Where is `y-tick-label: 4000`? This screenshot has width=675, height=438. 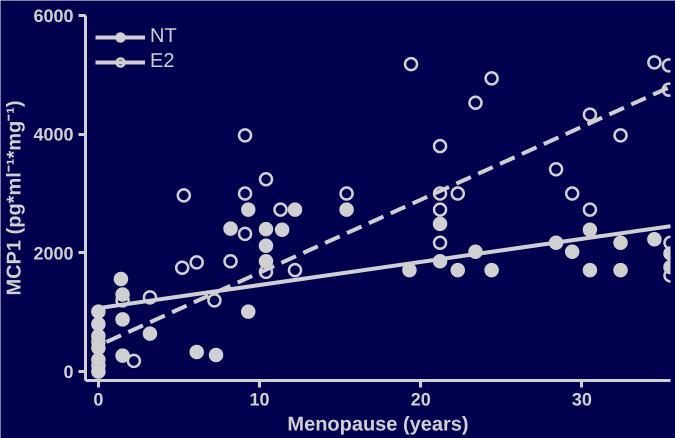 y-tick-label: 4000 is located at coordinates (53, 134).